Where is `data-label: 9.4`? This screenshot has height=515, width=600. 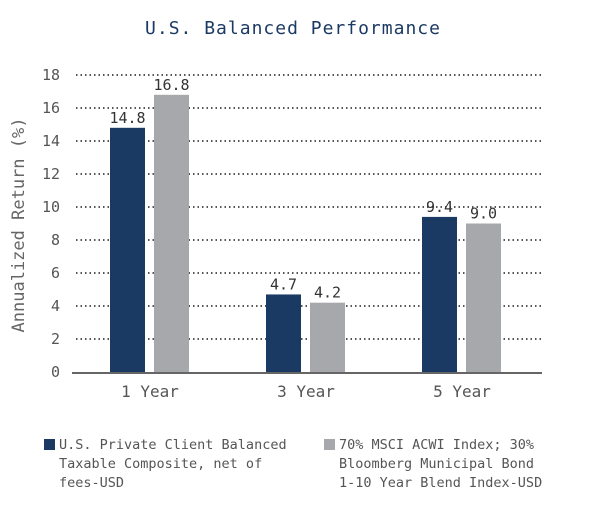
data-label: 9.4 is located at coordinates (439, 207).